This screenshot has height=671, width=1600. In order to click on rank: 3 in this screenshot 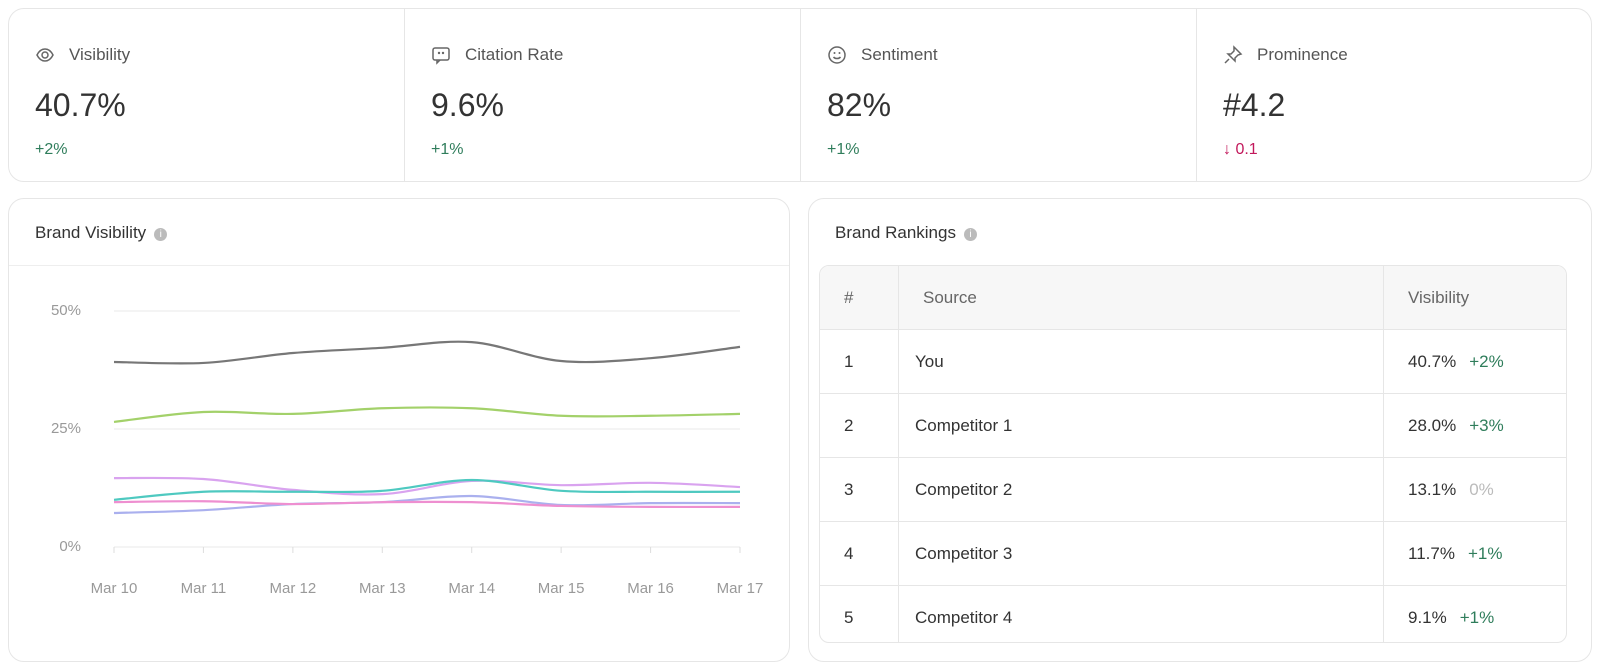, I will do `click(859, 489)`.